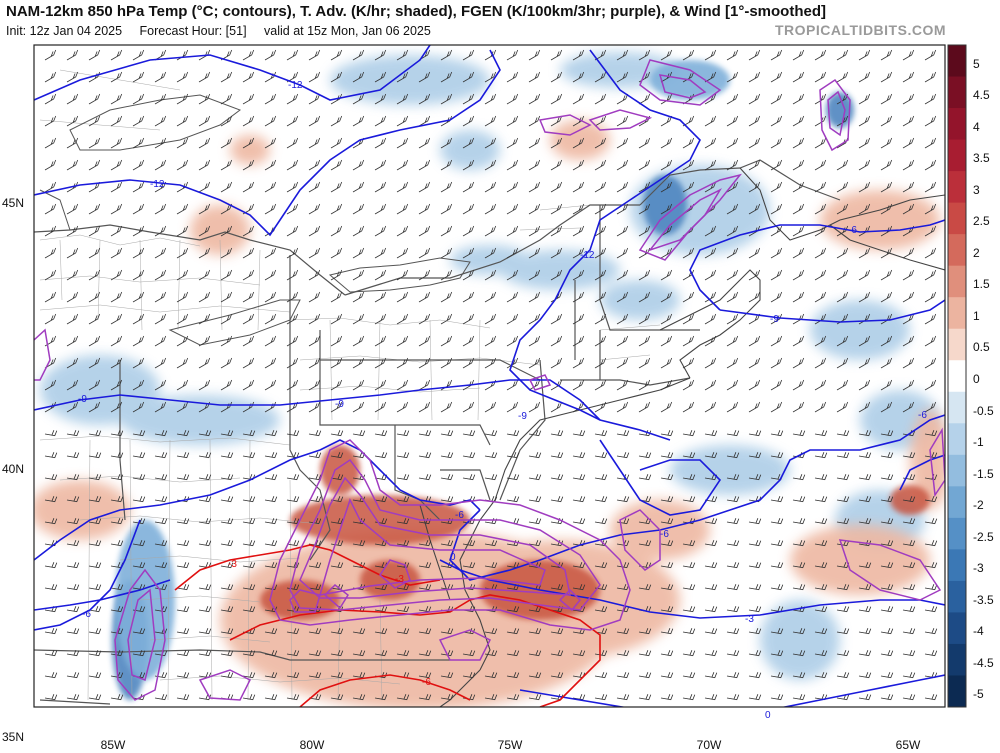  What do you see at coordinates (426, 682) in the screenshot?
I see `contour-label: -6` at bounding box center [426, 682].